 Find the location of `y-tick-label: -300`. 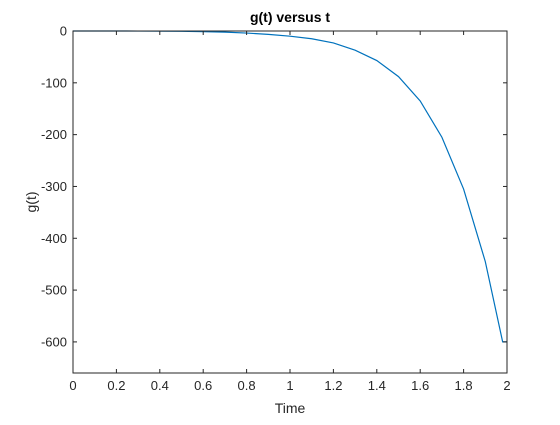

y-tick-label: -300 is located at coordinates (54, 186).